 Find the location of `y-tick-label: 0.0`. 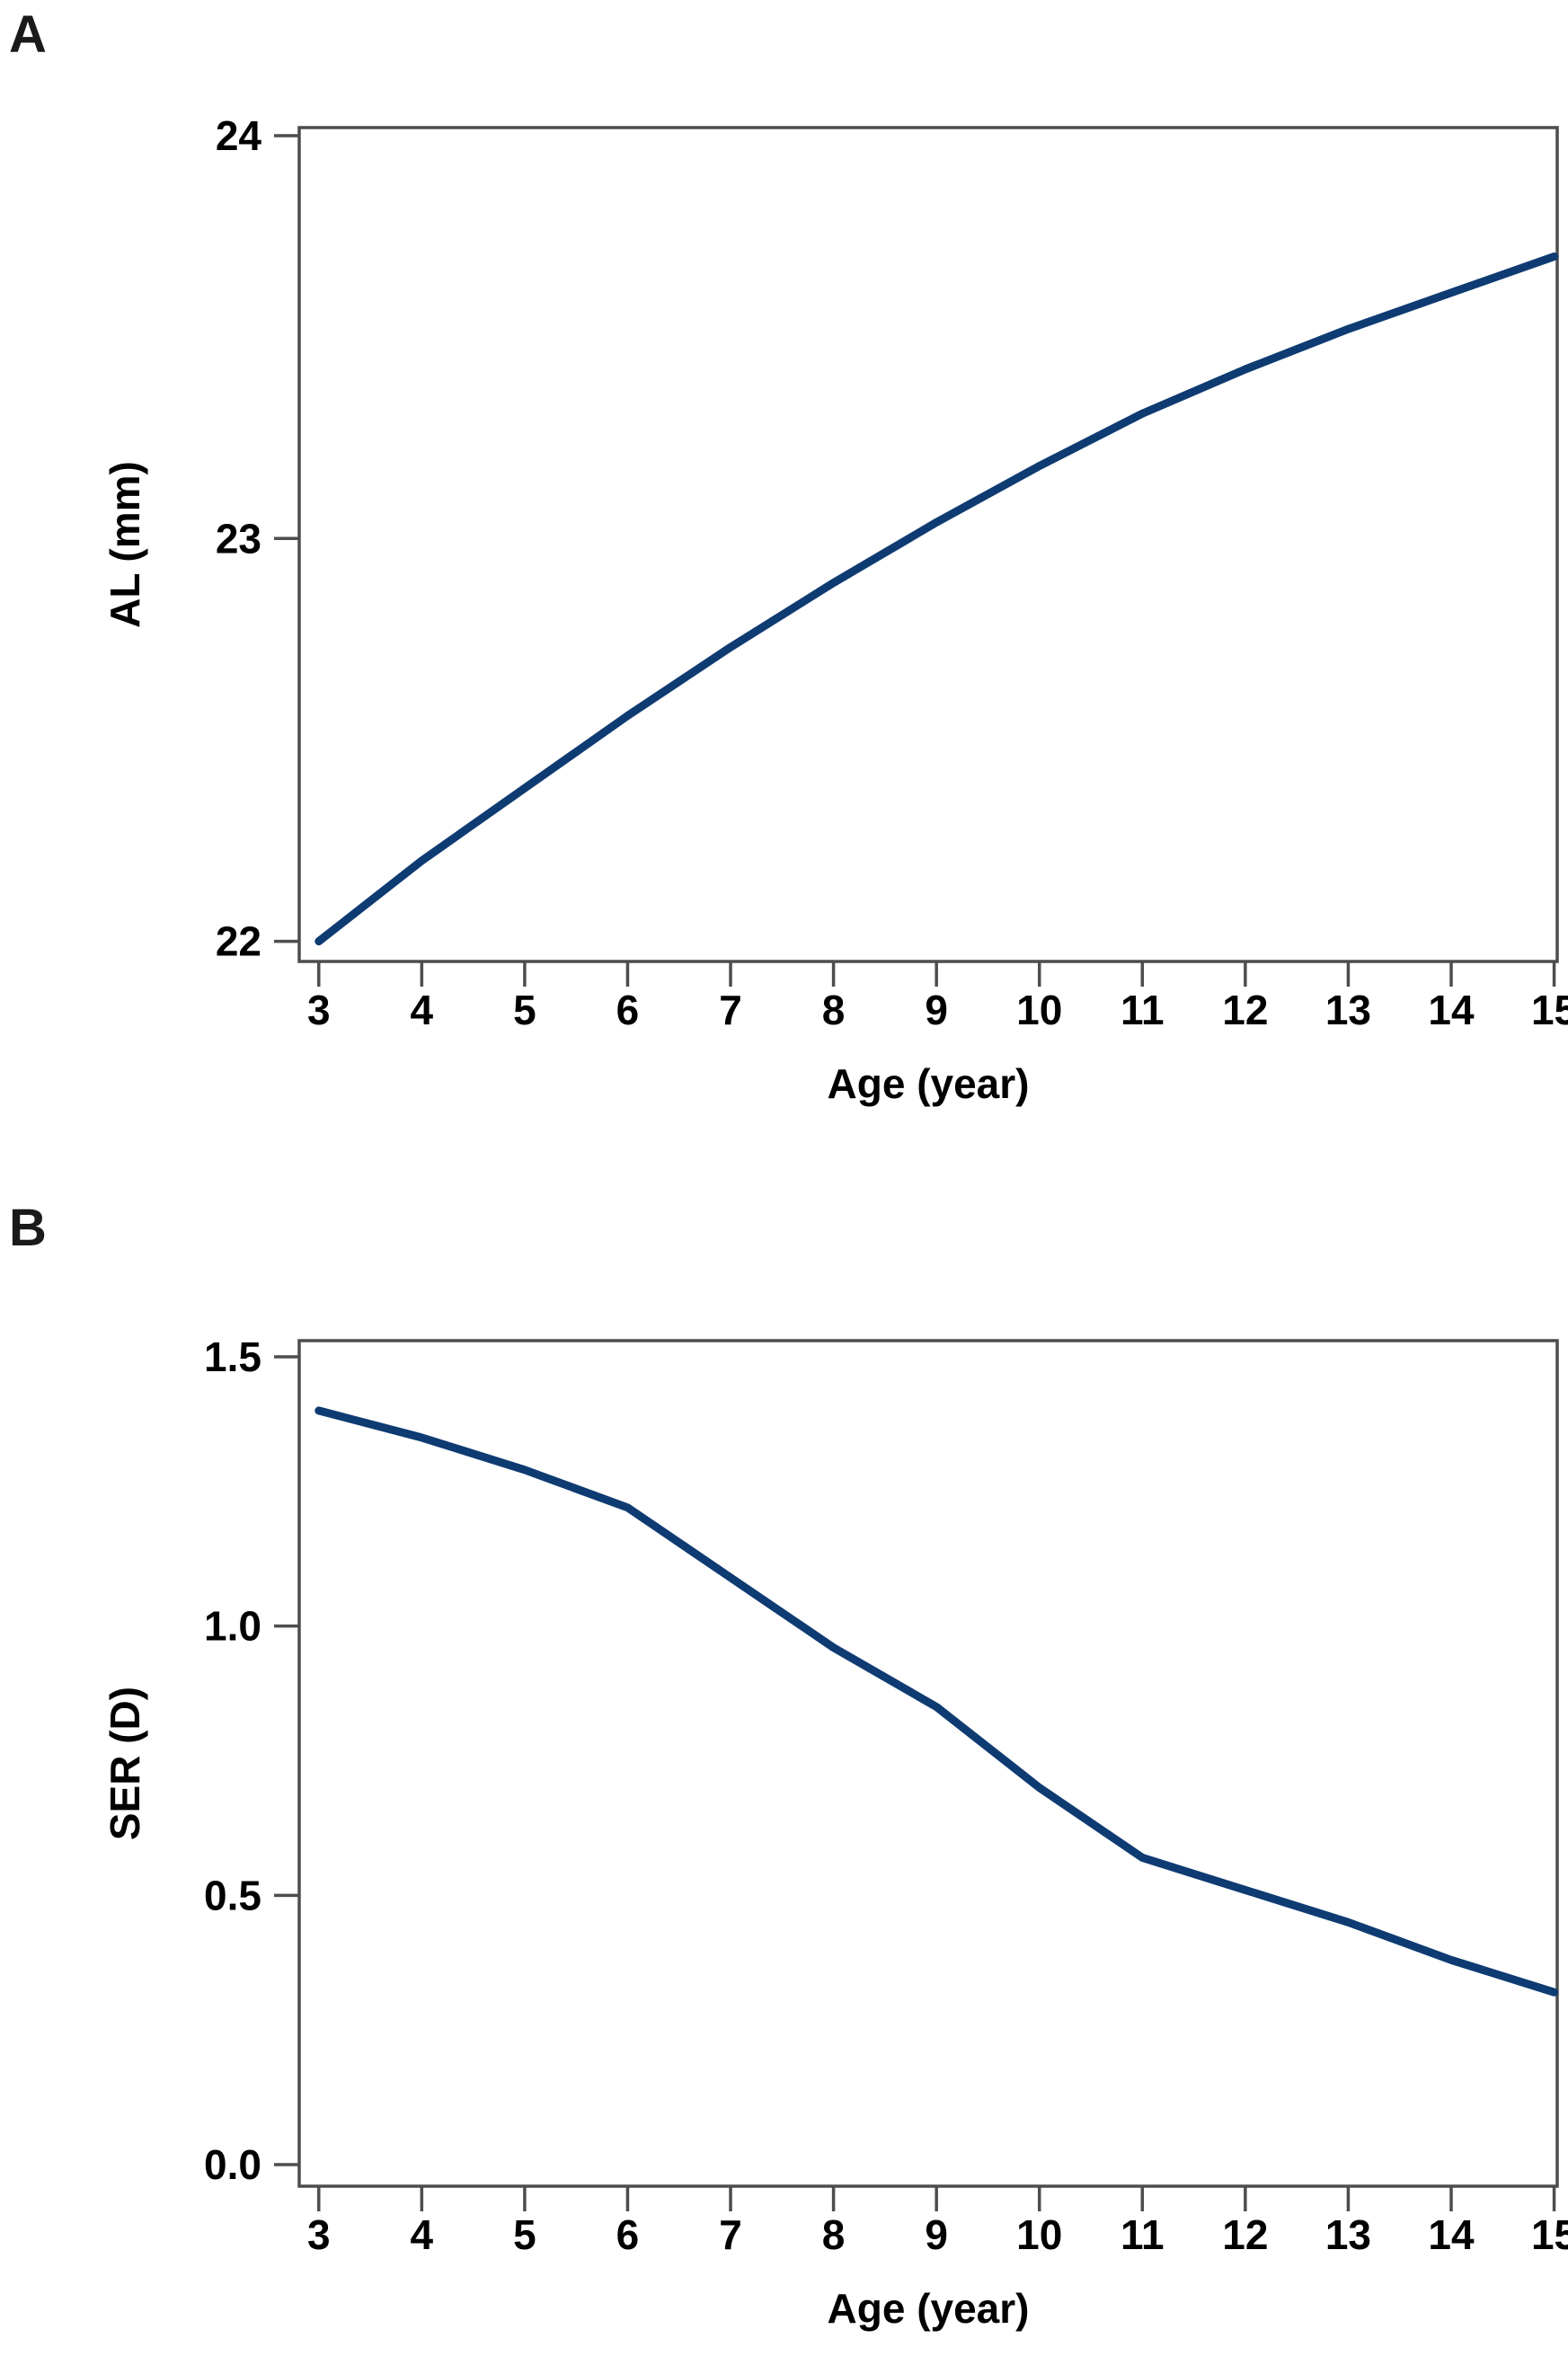

y-tick-label: 0.0 is located at coordinates (232, 2164).